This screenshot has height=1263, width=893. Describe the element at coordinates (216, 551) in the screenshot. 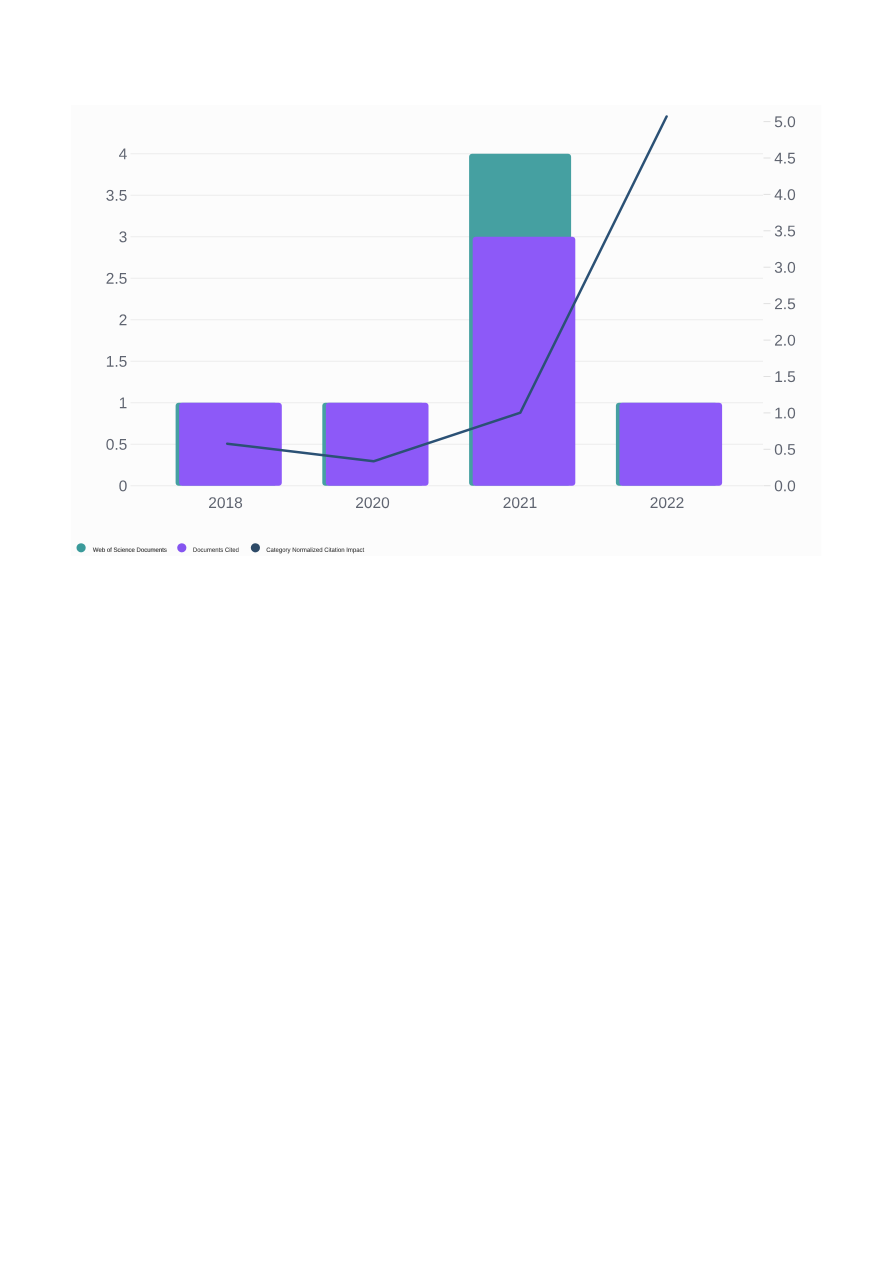

I see `svg-text: Documents Cited` at that location.